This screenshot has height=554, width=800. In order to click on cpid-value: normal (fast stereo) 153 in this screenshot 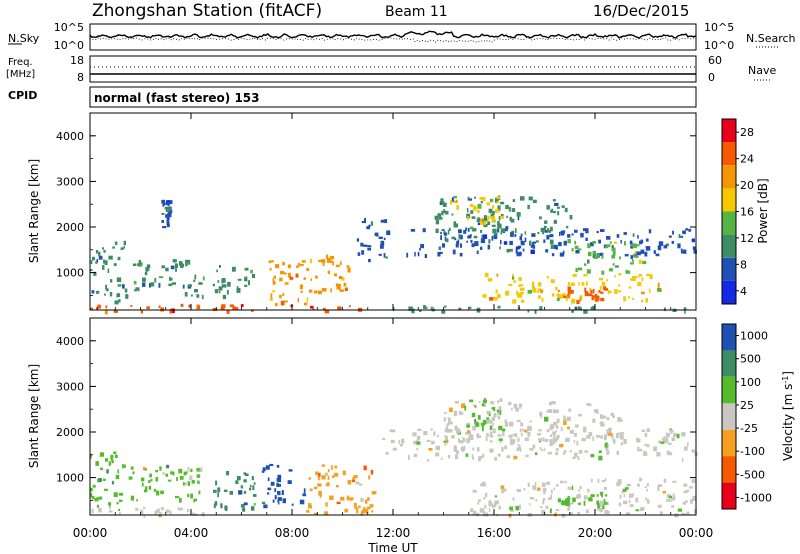, I will do `click(177, 98)`.